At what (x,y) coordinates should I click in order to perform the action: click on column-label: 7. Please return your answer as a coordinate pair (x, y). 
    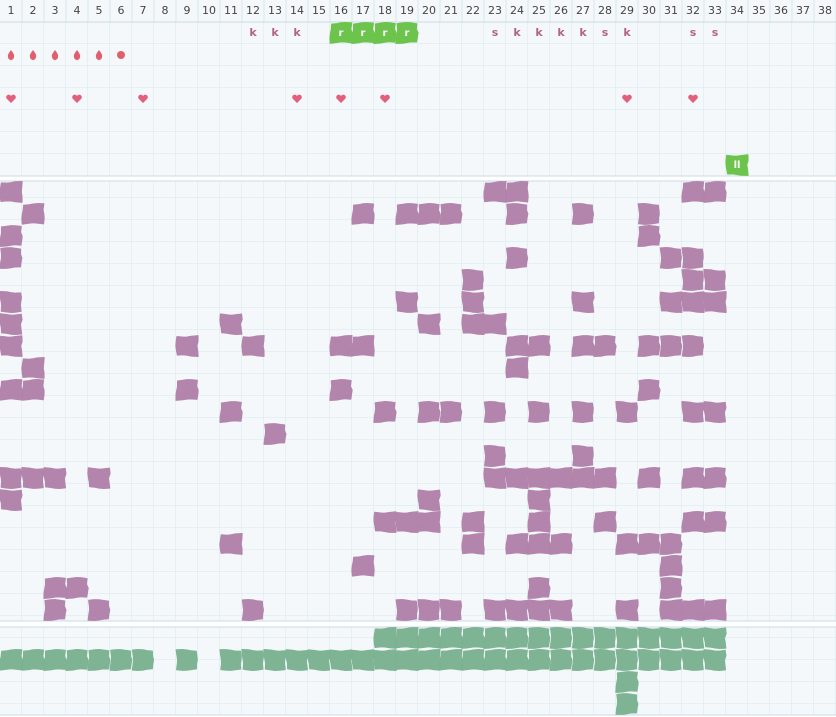
    Looking at the image, I should click on (143, 10).